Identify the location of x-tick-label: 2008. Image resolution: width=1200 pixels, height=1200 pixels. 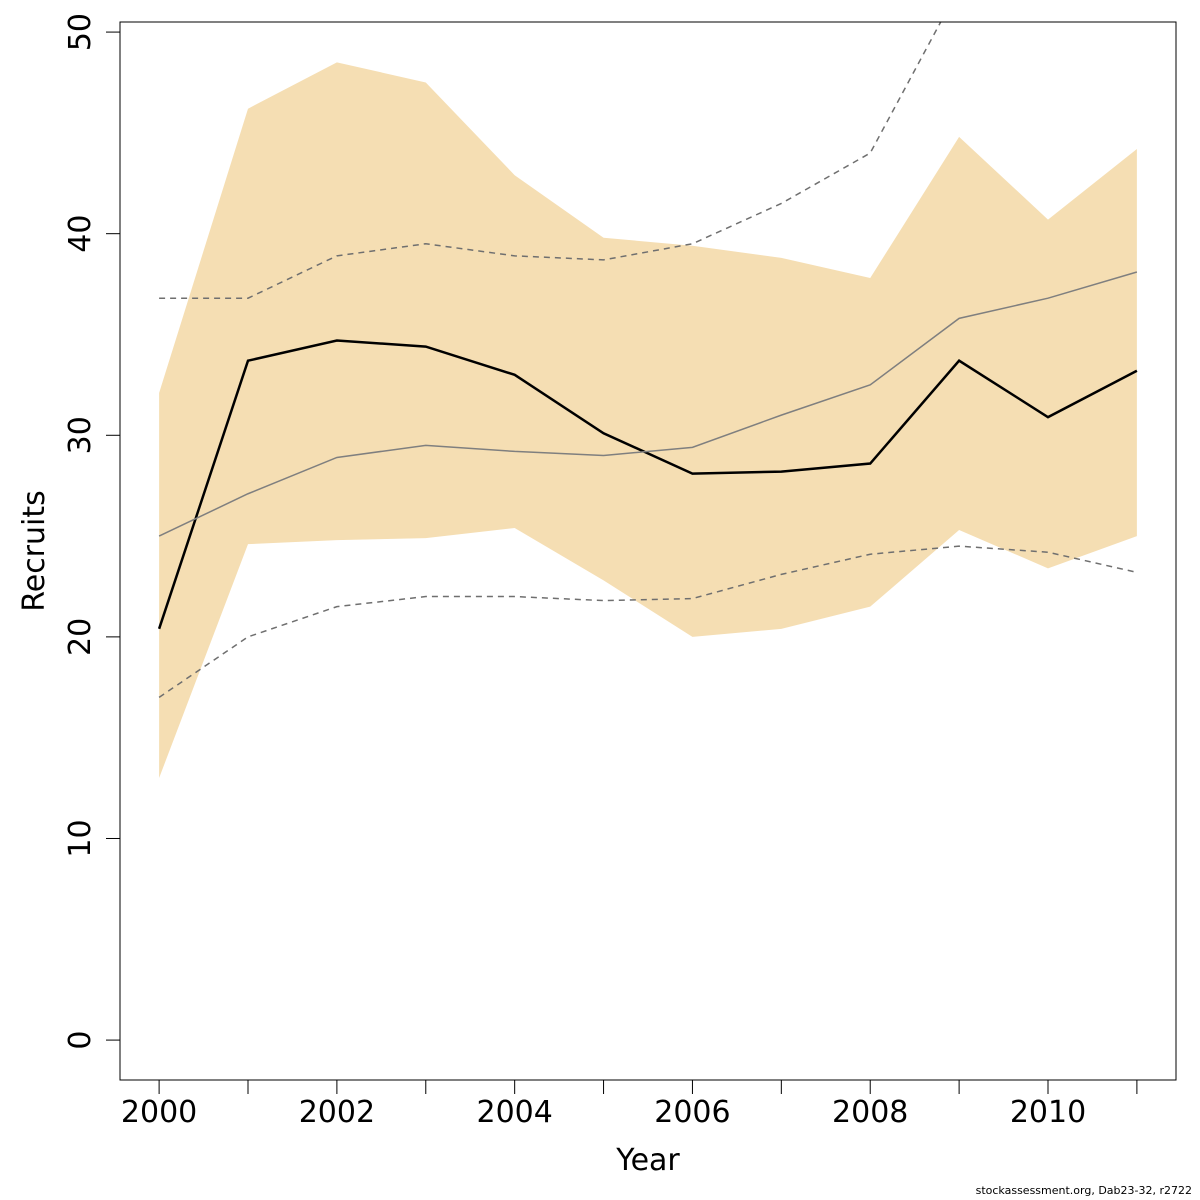
(870, 1112).